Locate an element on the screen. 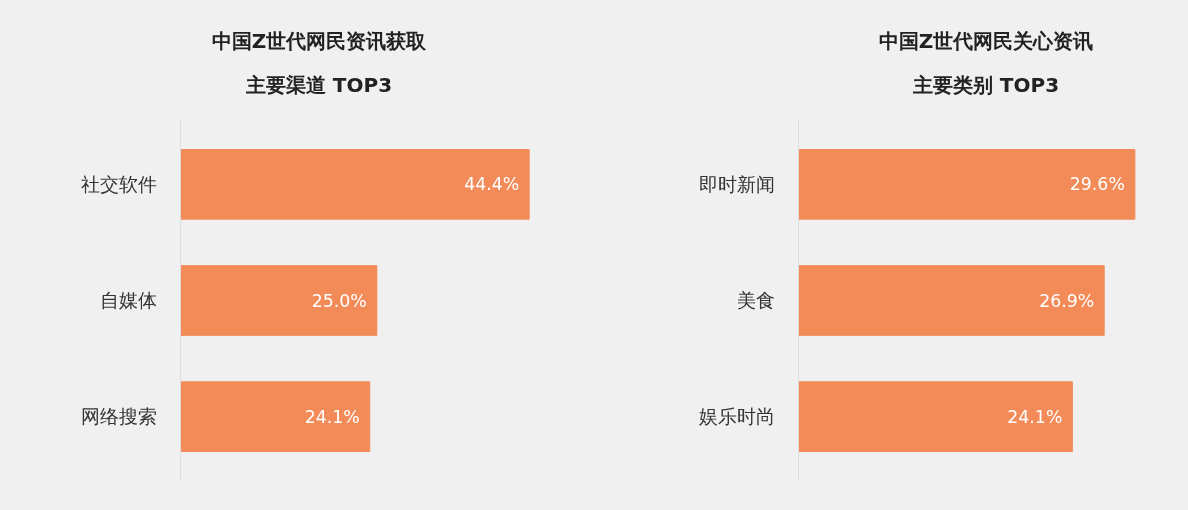 The image size is (1188, 510). data-label: 44.4% is located at coordinates (492, 184).